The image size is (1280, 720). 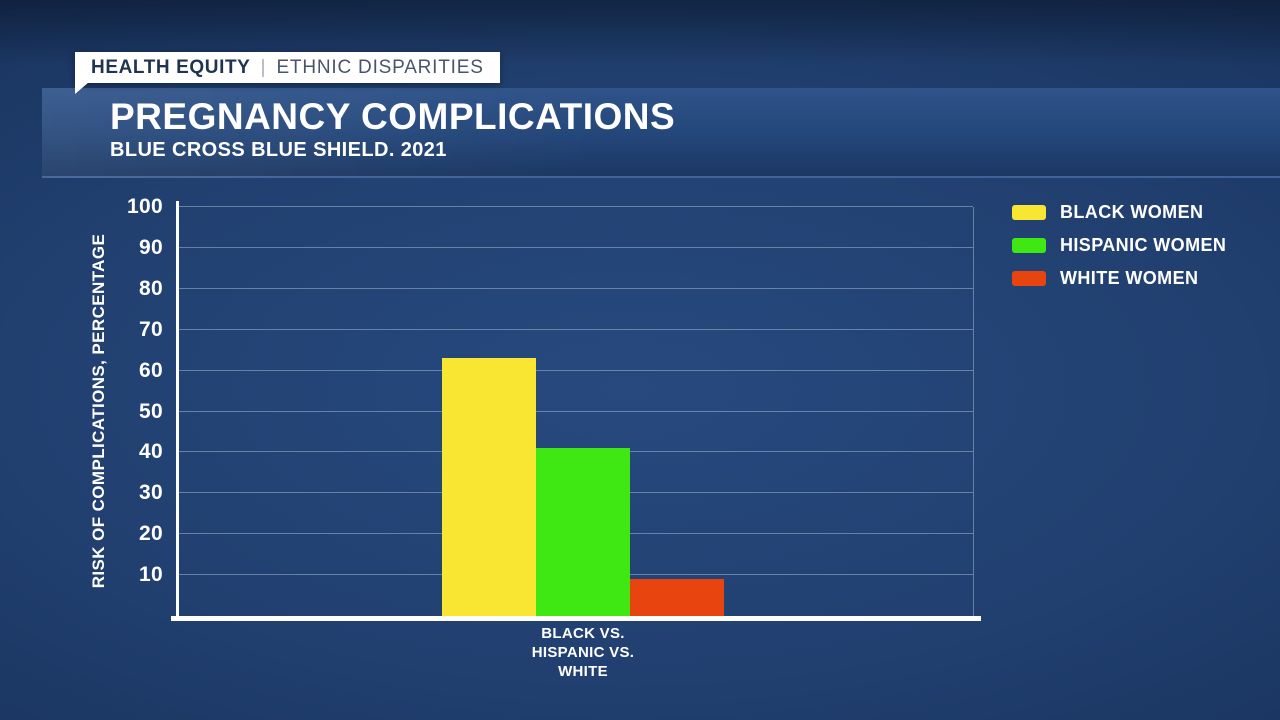 I want to click on legend-swatch-white-women, so click(x=1029, y=278).